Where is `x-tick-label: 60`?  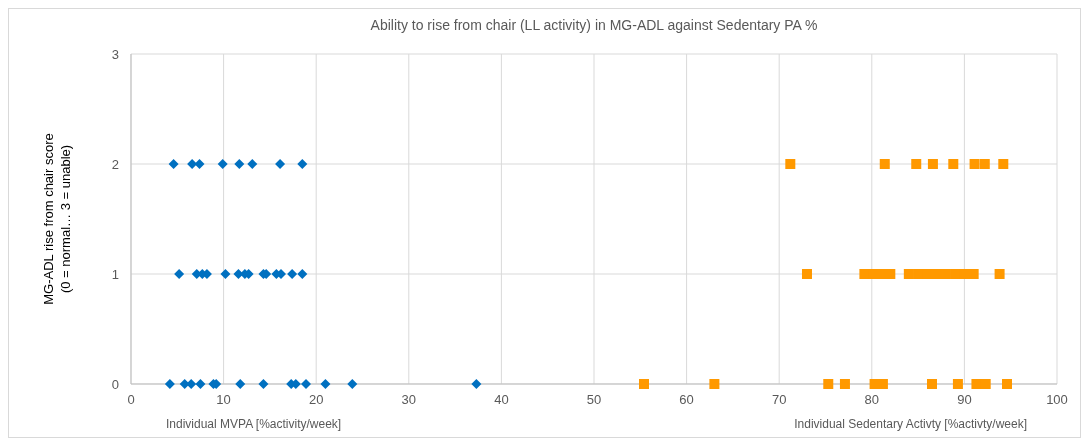 x-tick-label: 60 is located at coordinates (686, 399).